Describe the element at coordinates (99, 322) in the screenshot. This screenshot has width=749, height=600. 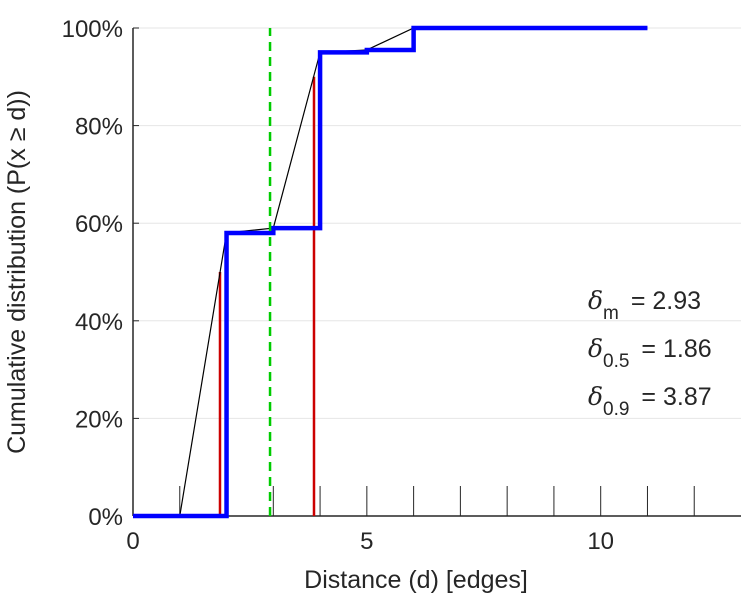
I see `y-tick-label: 40%` at that location.